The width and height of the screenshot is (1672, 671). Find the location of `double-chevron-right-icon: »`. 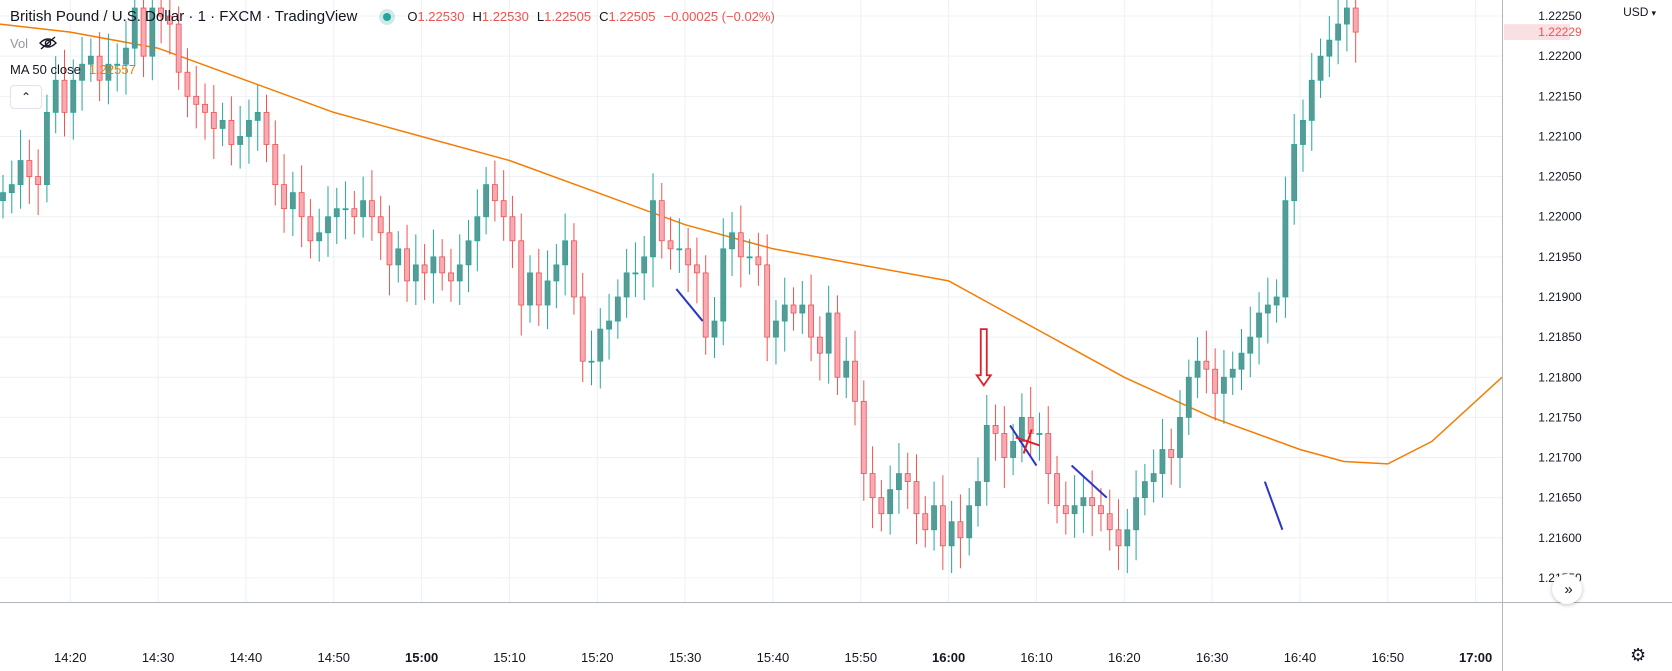

double-chevron-right-icon: » is located at coordinates (1568, 589).